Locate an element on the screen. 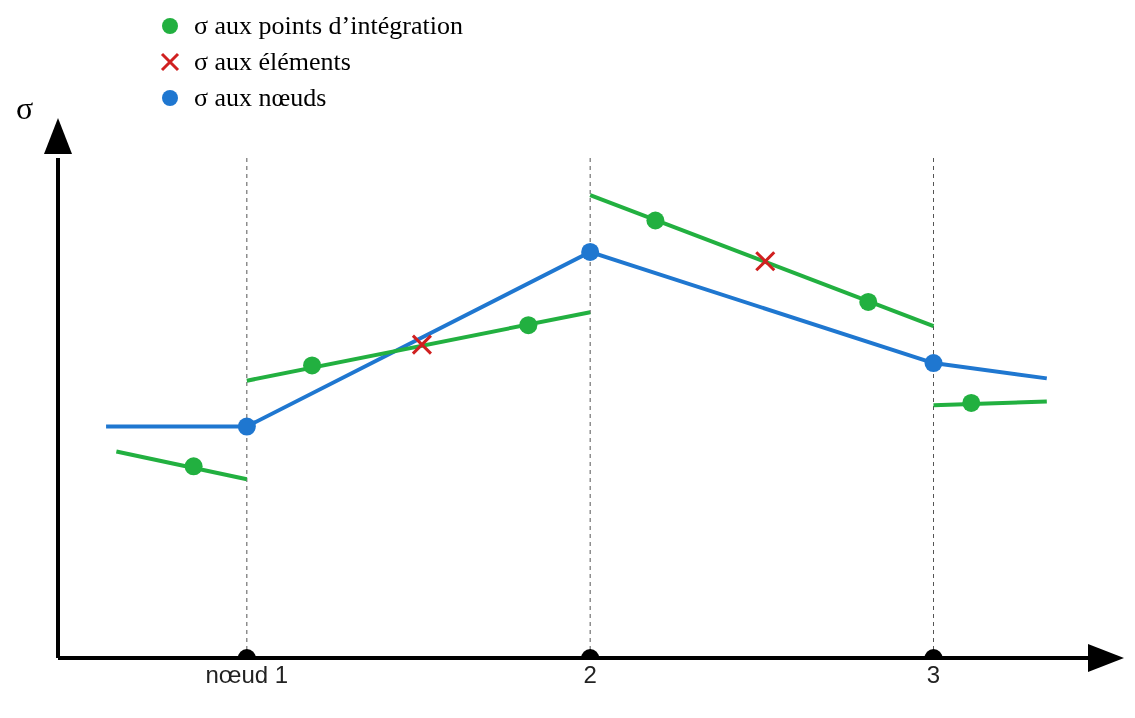 This screenshot has width=1135, height=718. legend-label: σ aux éléments is located at coordinates (272, 62).